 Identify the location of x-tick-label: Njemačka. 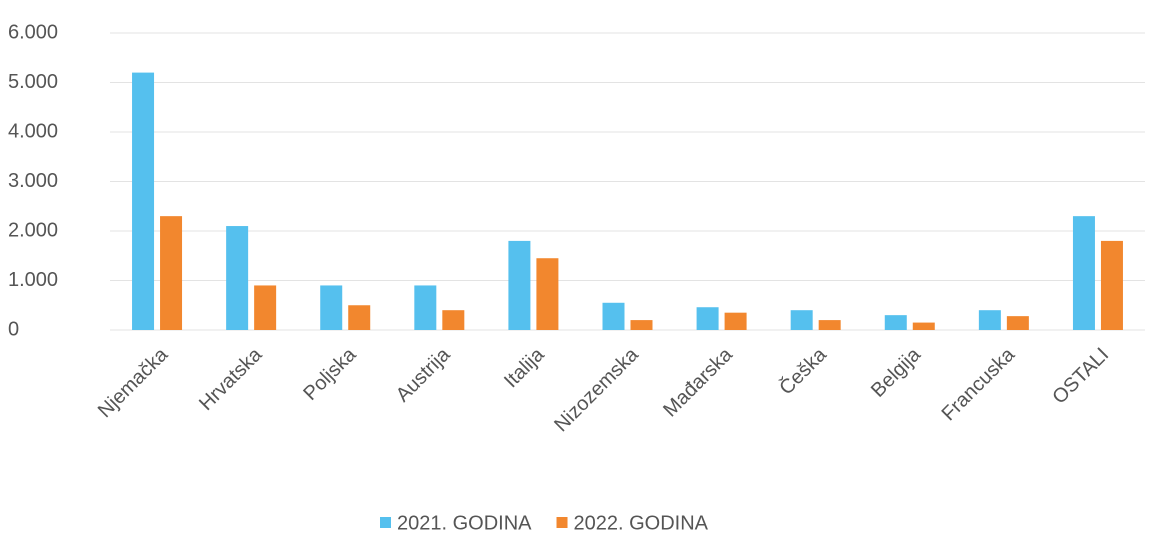
(133, 382).